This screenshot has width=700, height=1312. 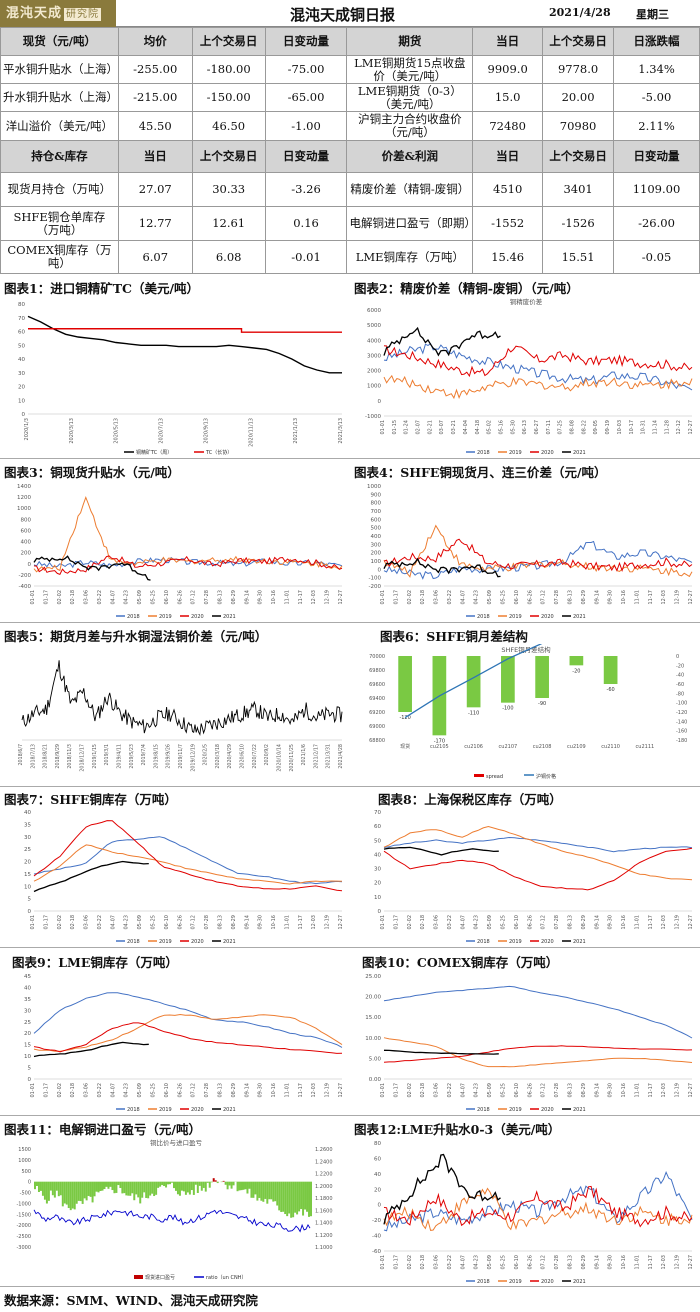 I want to click on y-tick-label: 30, so click(x=27, y=838).